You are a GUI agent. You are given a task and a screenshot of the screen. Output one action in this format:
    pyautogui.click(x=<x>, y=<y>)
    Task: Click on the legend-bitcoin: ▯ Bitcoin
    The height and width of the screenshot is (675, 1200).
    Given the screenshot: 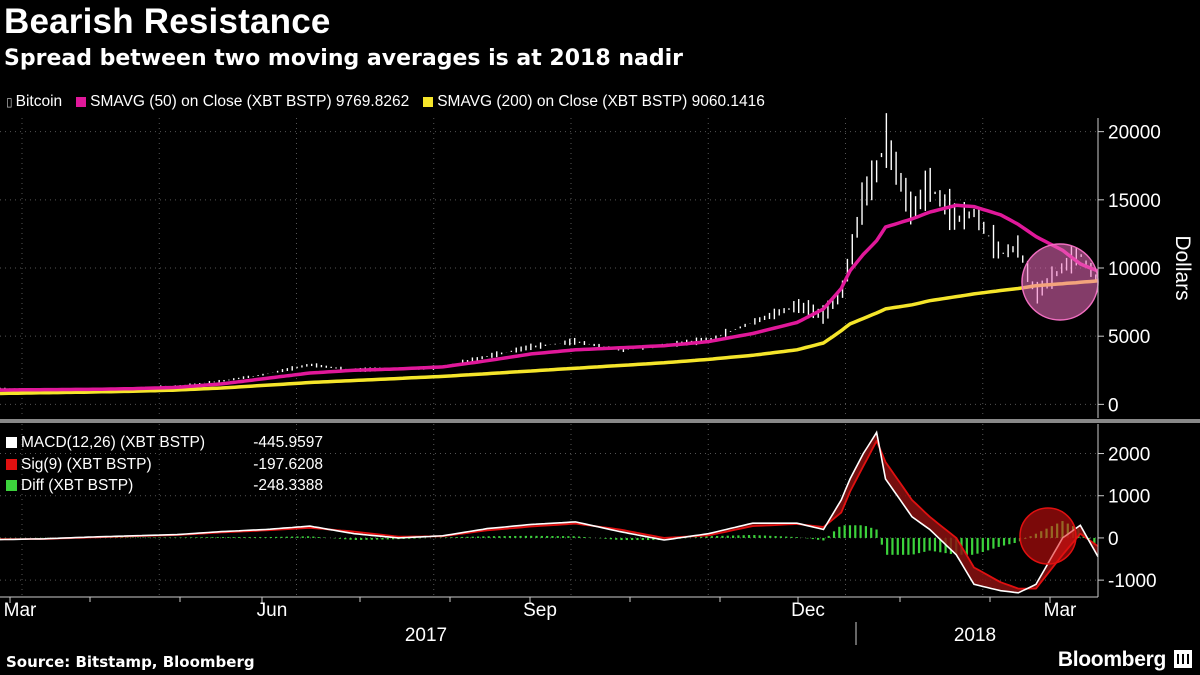 What is the action you would take?
    pyautogui.click(x=34, y=102)
    